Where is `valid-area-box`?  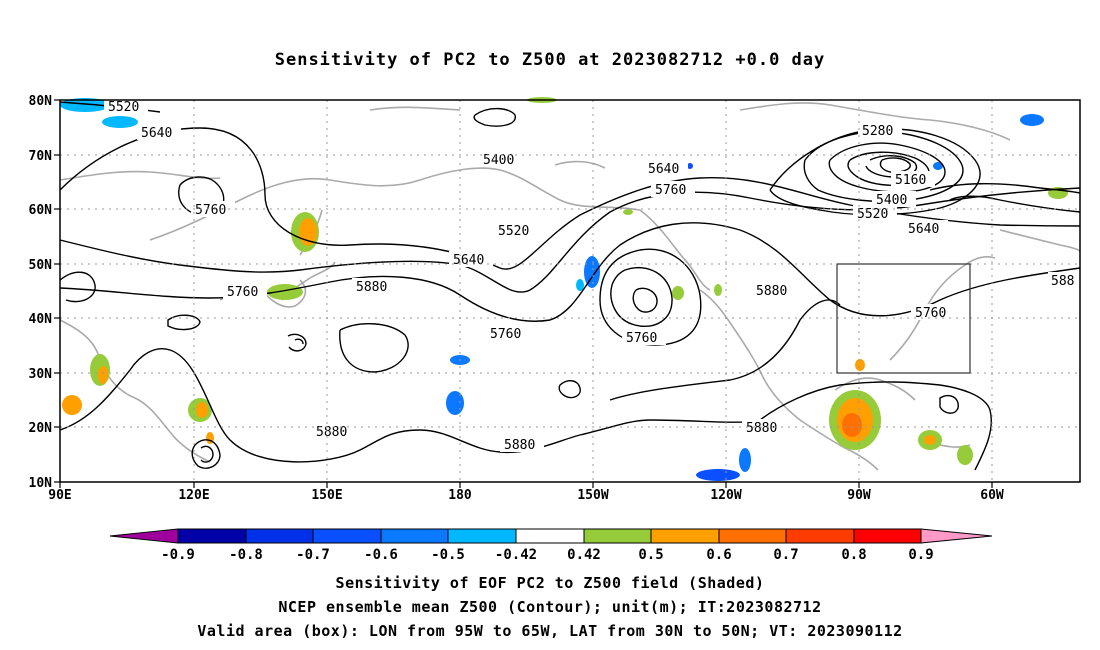 valid-area-box is located at coordinates (903, 318).